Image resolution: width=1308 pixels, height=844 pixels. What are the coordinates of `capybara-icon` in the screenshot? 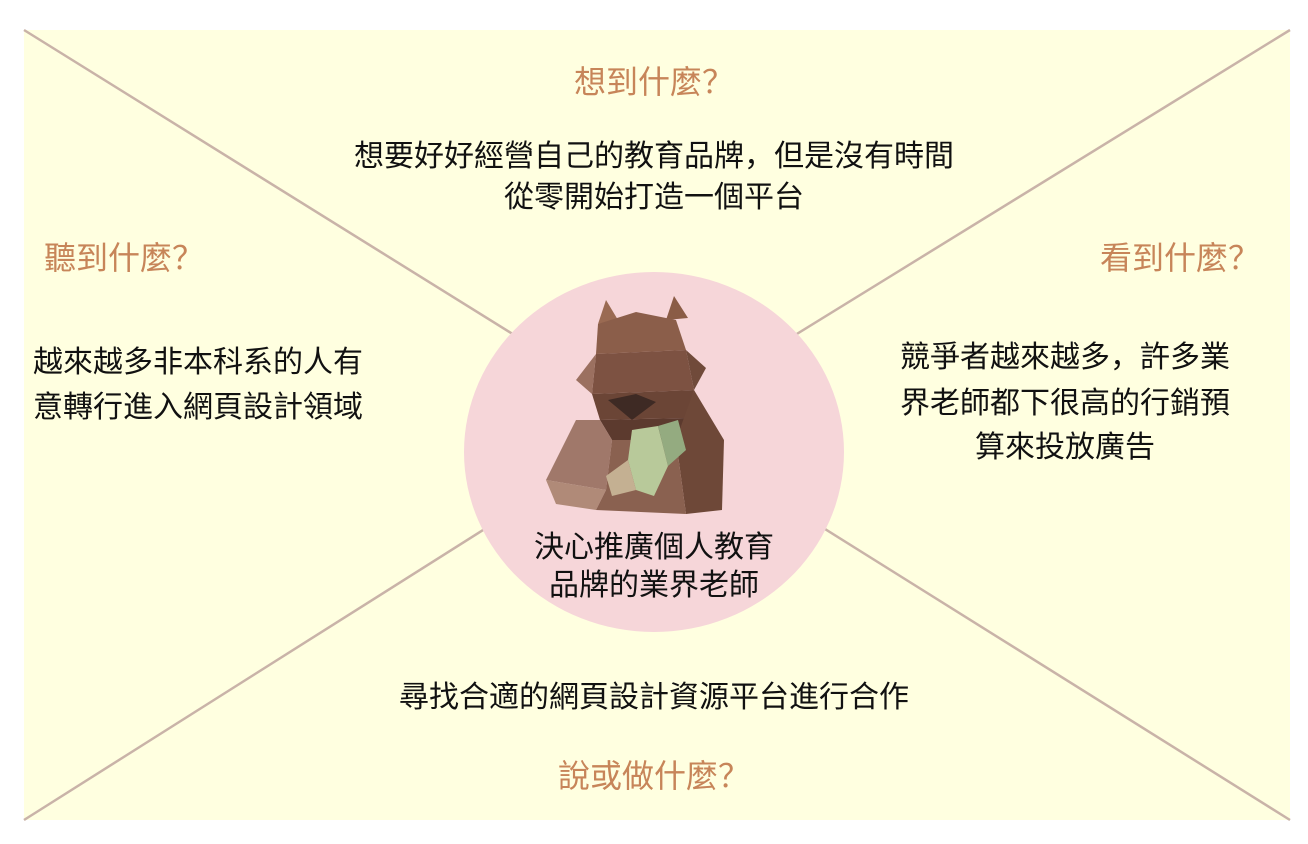 It's located at (635, 405).